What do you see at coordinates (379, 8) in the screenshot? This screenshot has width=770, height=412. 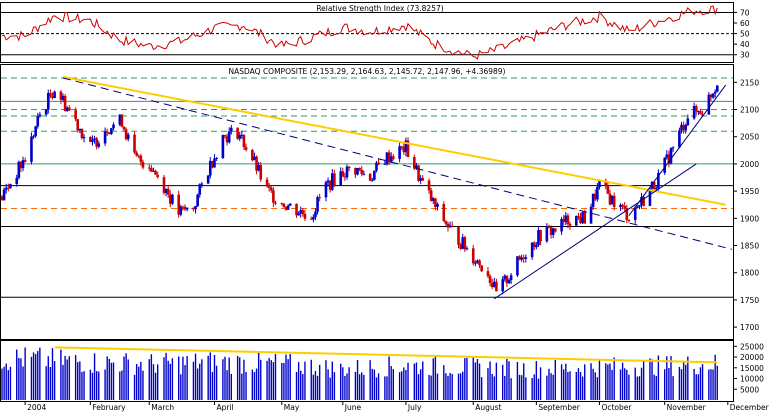 I see `rsi-title: Relative Strength Index (73.8257)` at bounding box center [379, 8].